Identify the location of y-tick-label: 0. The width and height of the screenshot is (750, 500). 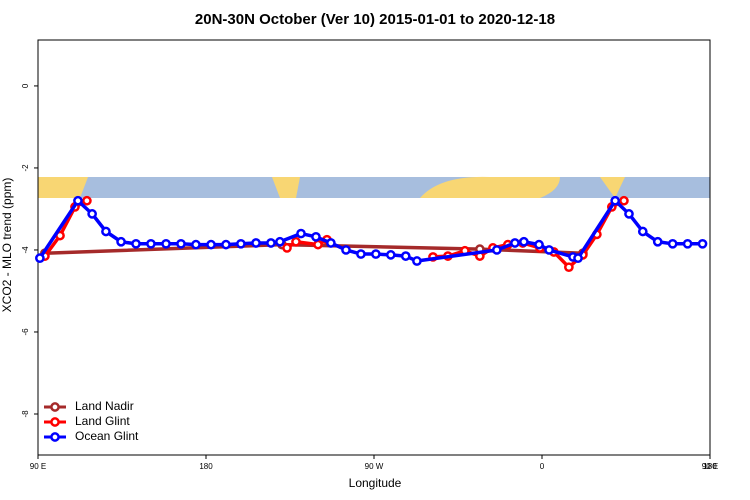
(25, 85).